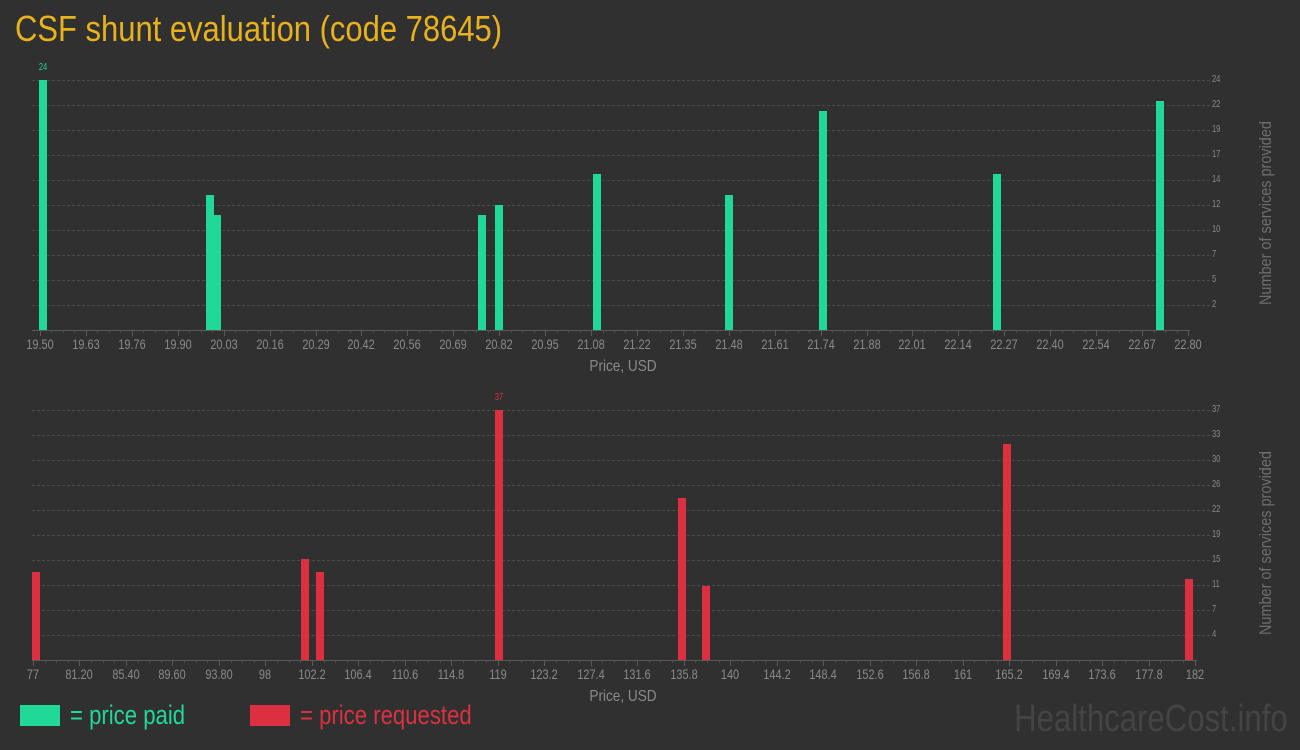  Describe the element at coordinates (869, 674) in the screenshot. I see `x-tick-label: 152.6` at that location.